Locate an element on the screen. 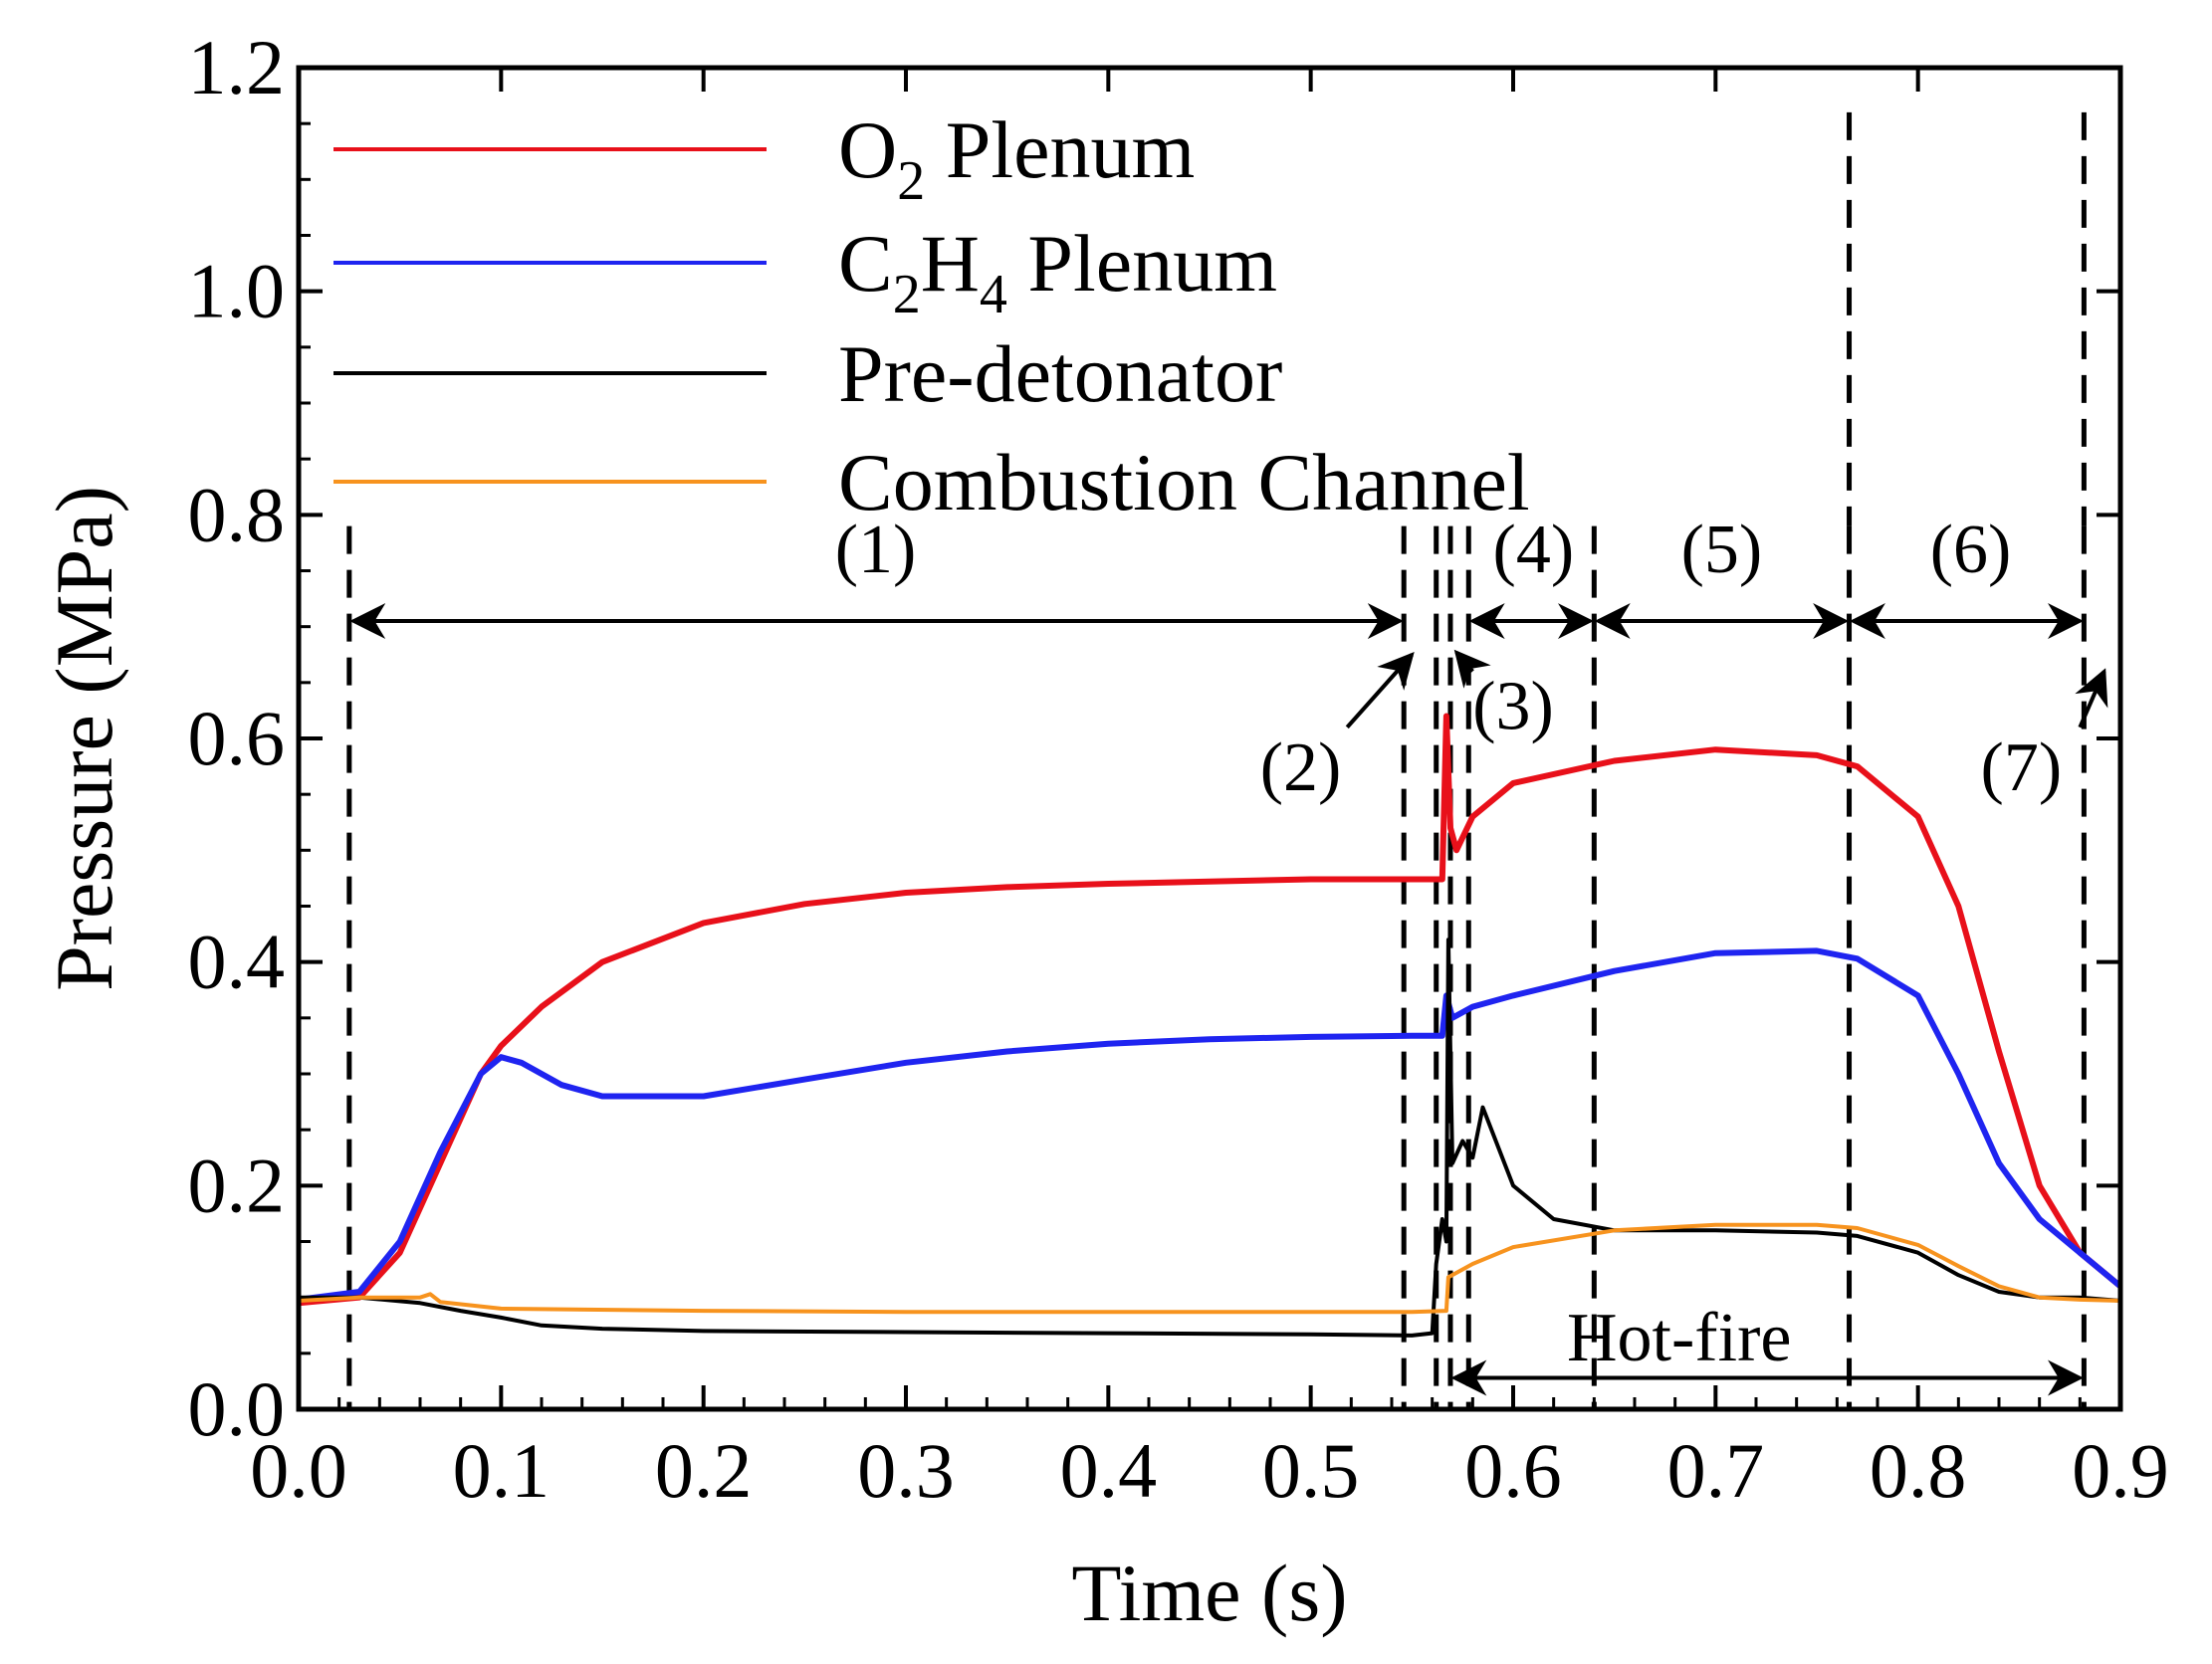 The height and width of the screenshot is (1664, 2212). phase-label: (6) is located at coordinates (1971, 550).